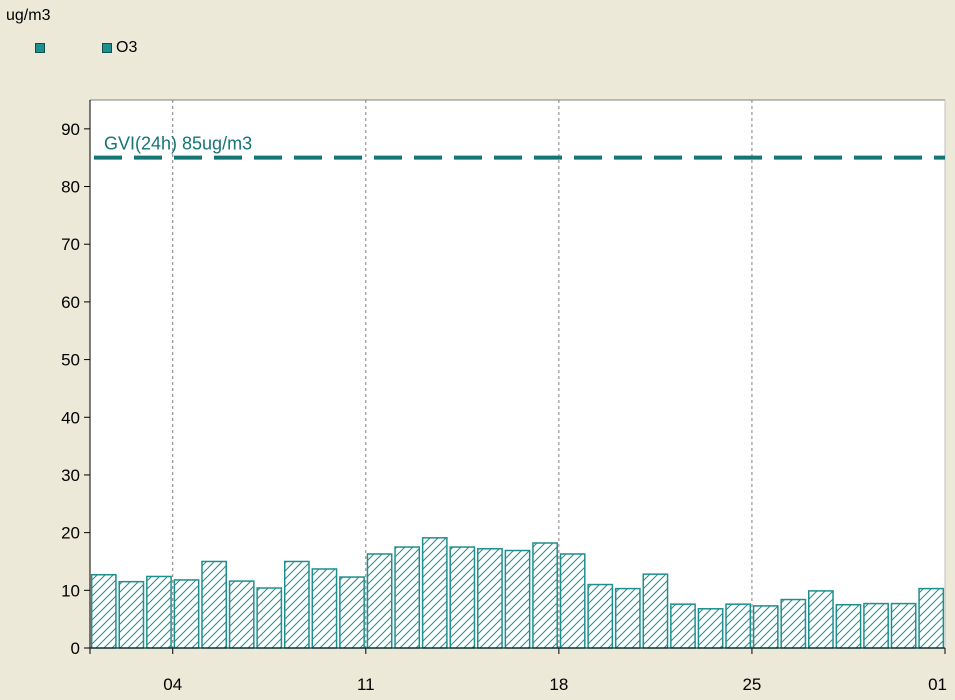  I want to click on x-tick-label: 04, so click(172, 684).